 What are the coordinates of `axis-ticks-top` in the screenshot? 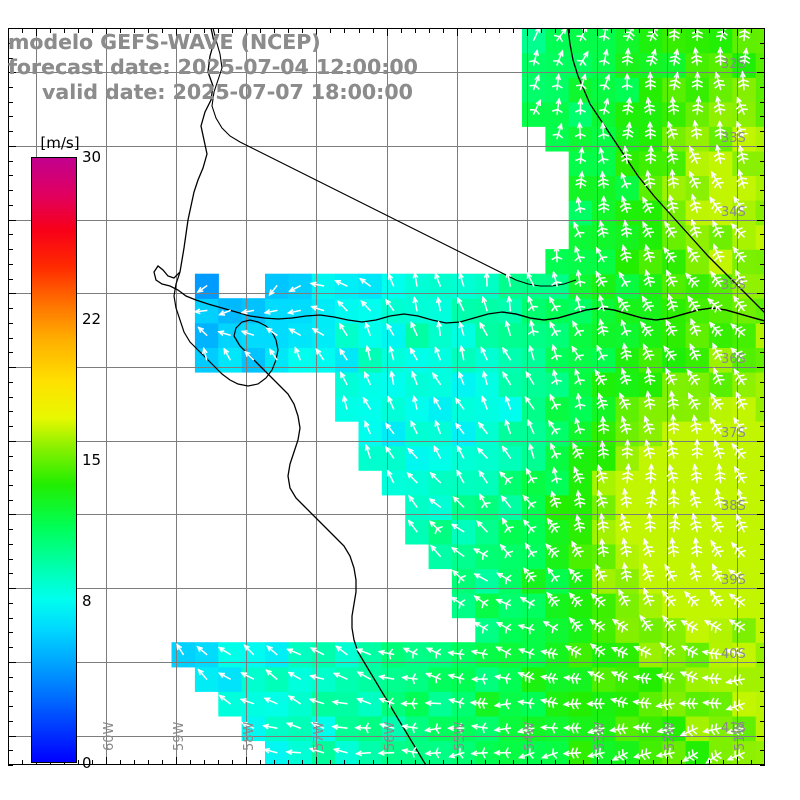 It's located at (386, 32).